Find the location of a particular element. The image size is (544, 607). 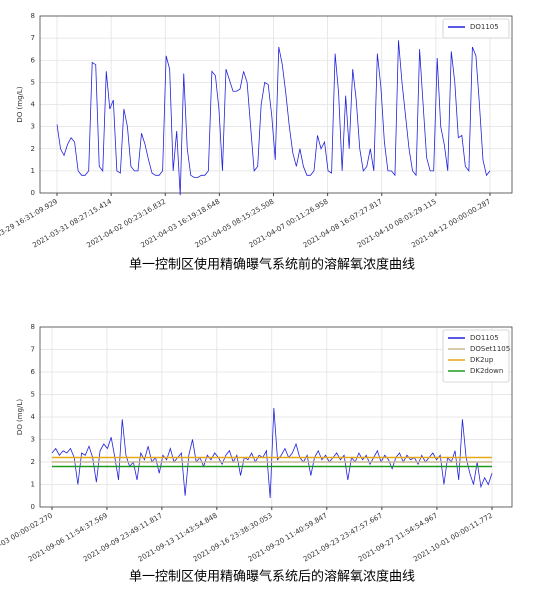

data-line is located at coordinates (272, 453).